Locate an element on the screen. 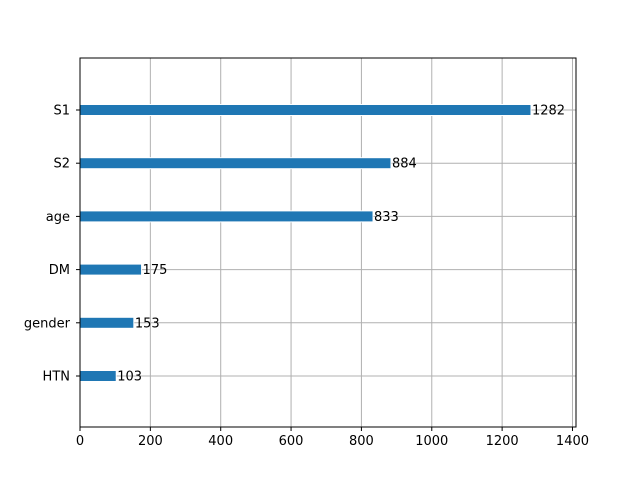  data-label: 103 is located at coordinates (129, 377).